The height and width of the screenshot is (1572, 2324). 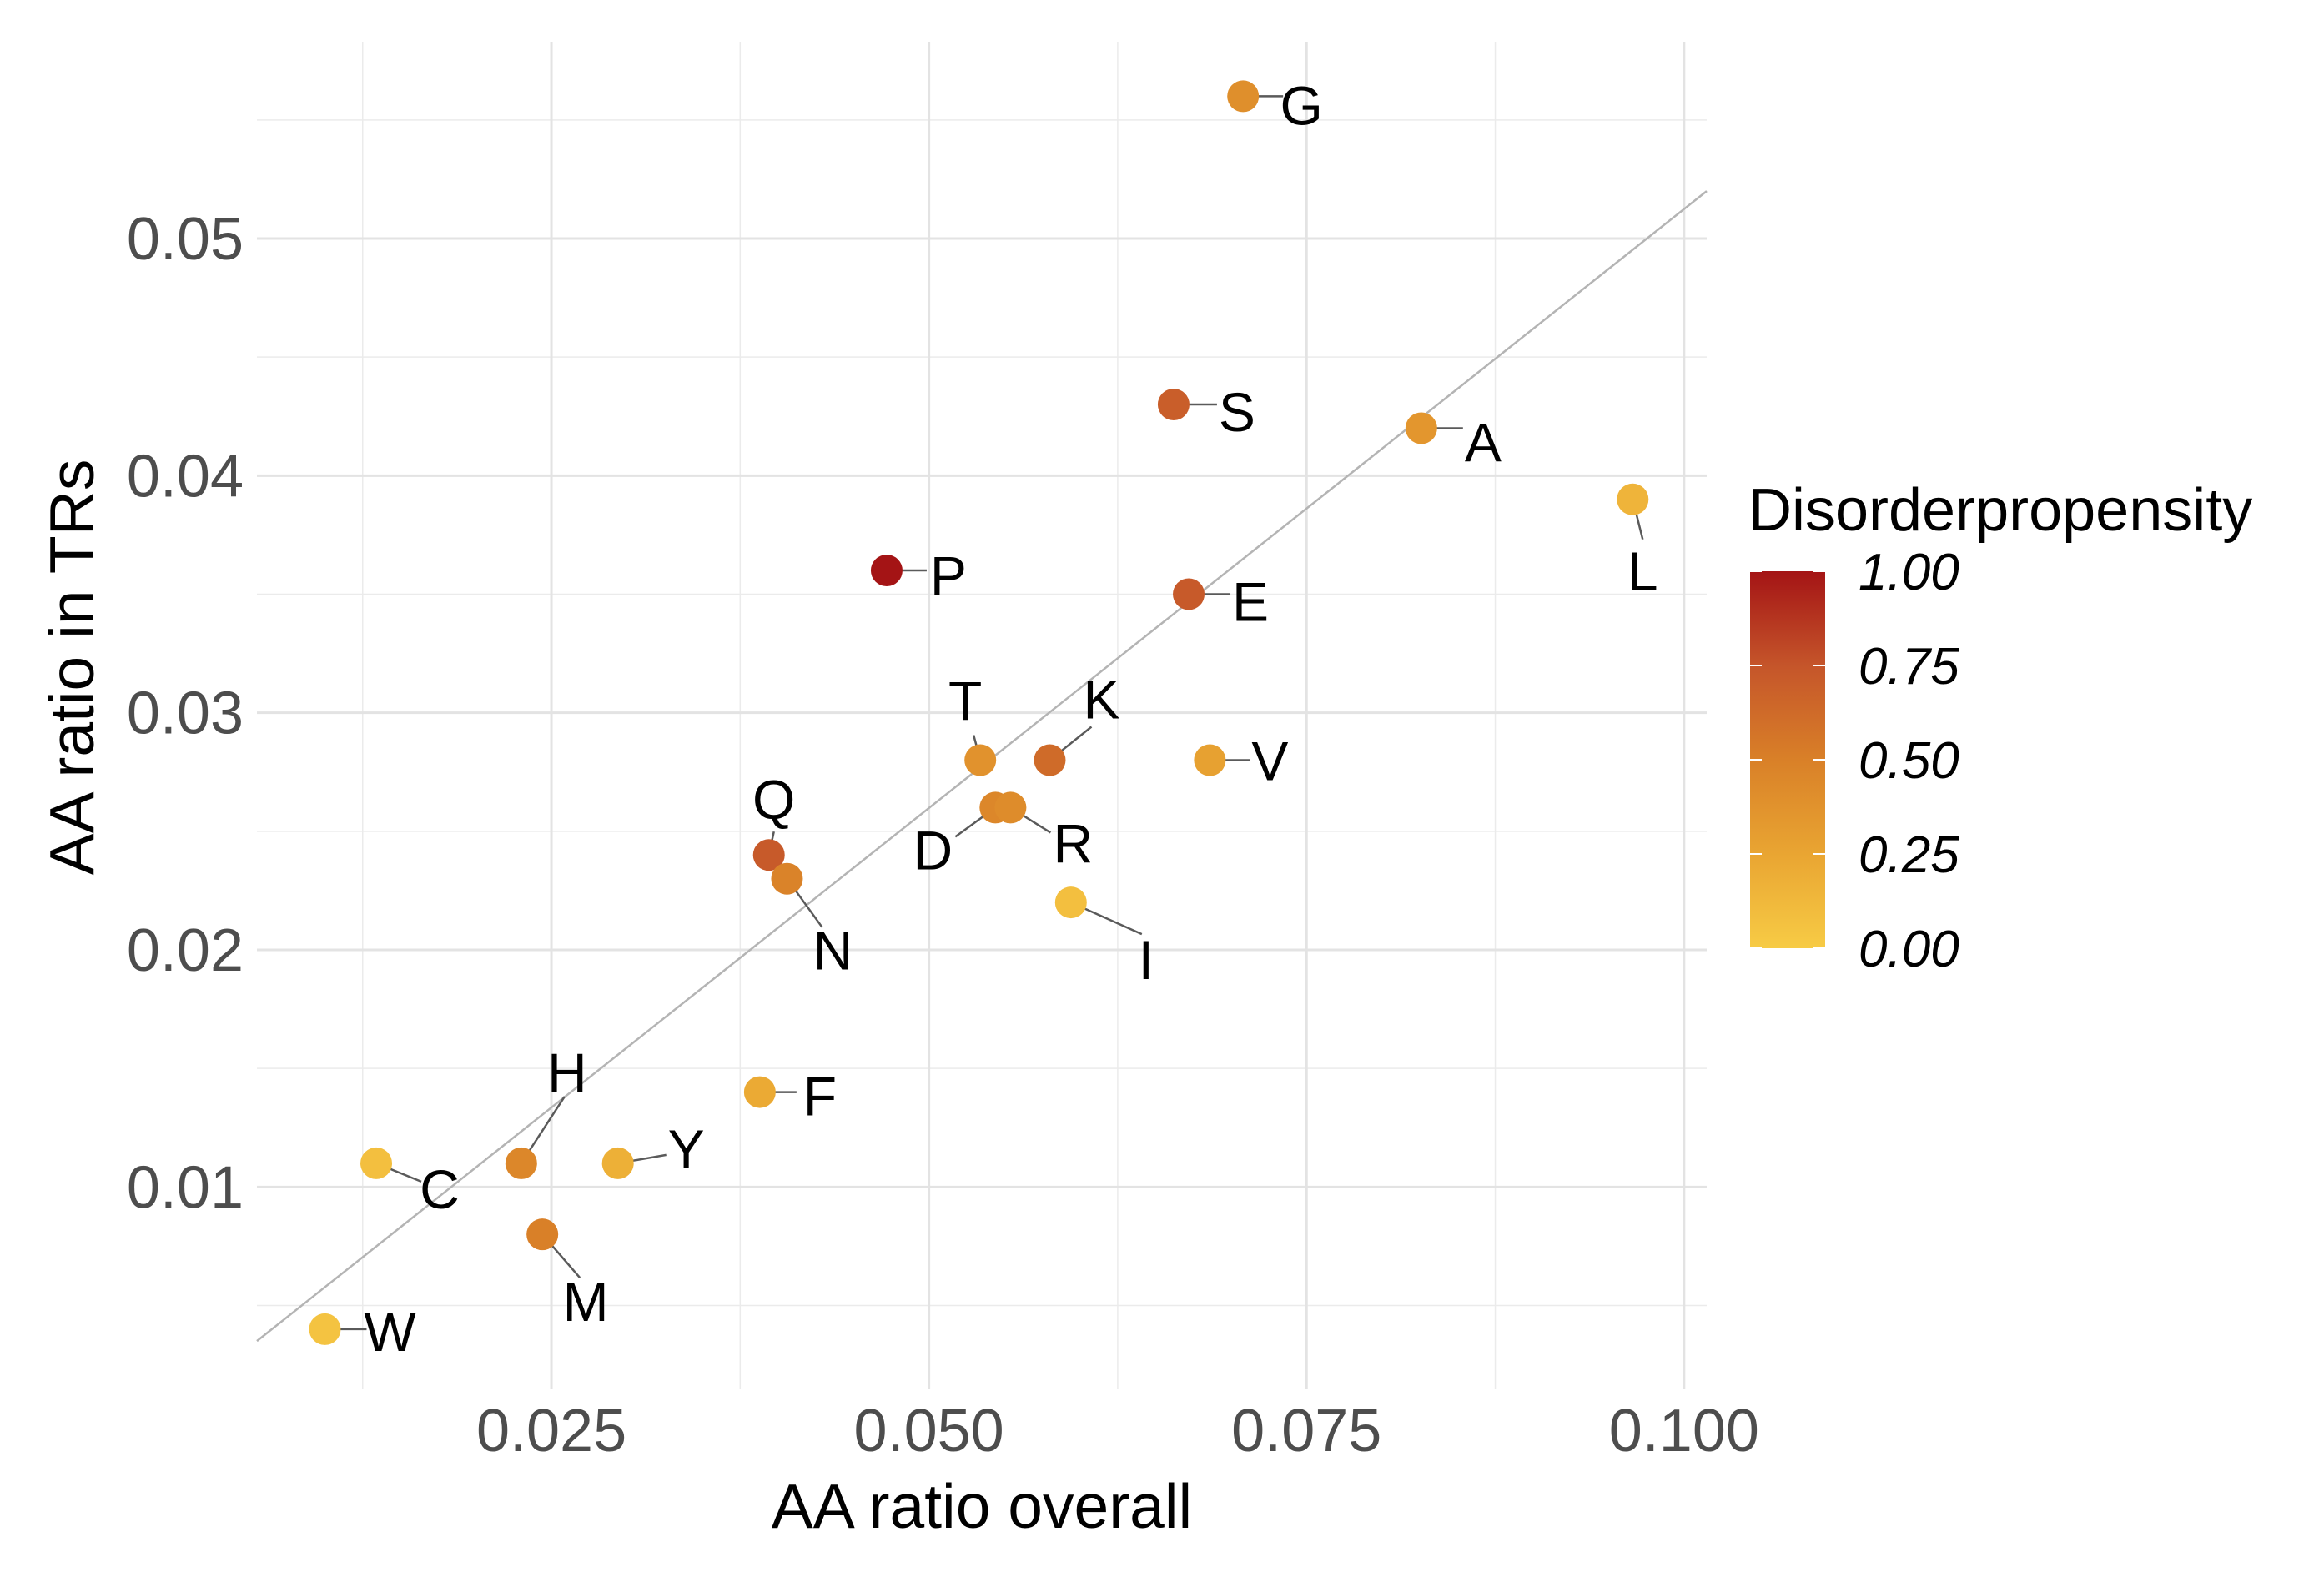 I want to click on colorbar-tick-label: 0.75, so click(x=1909, y=667).